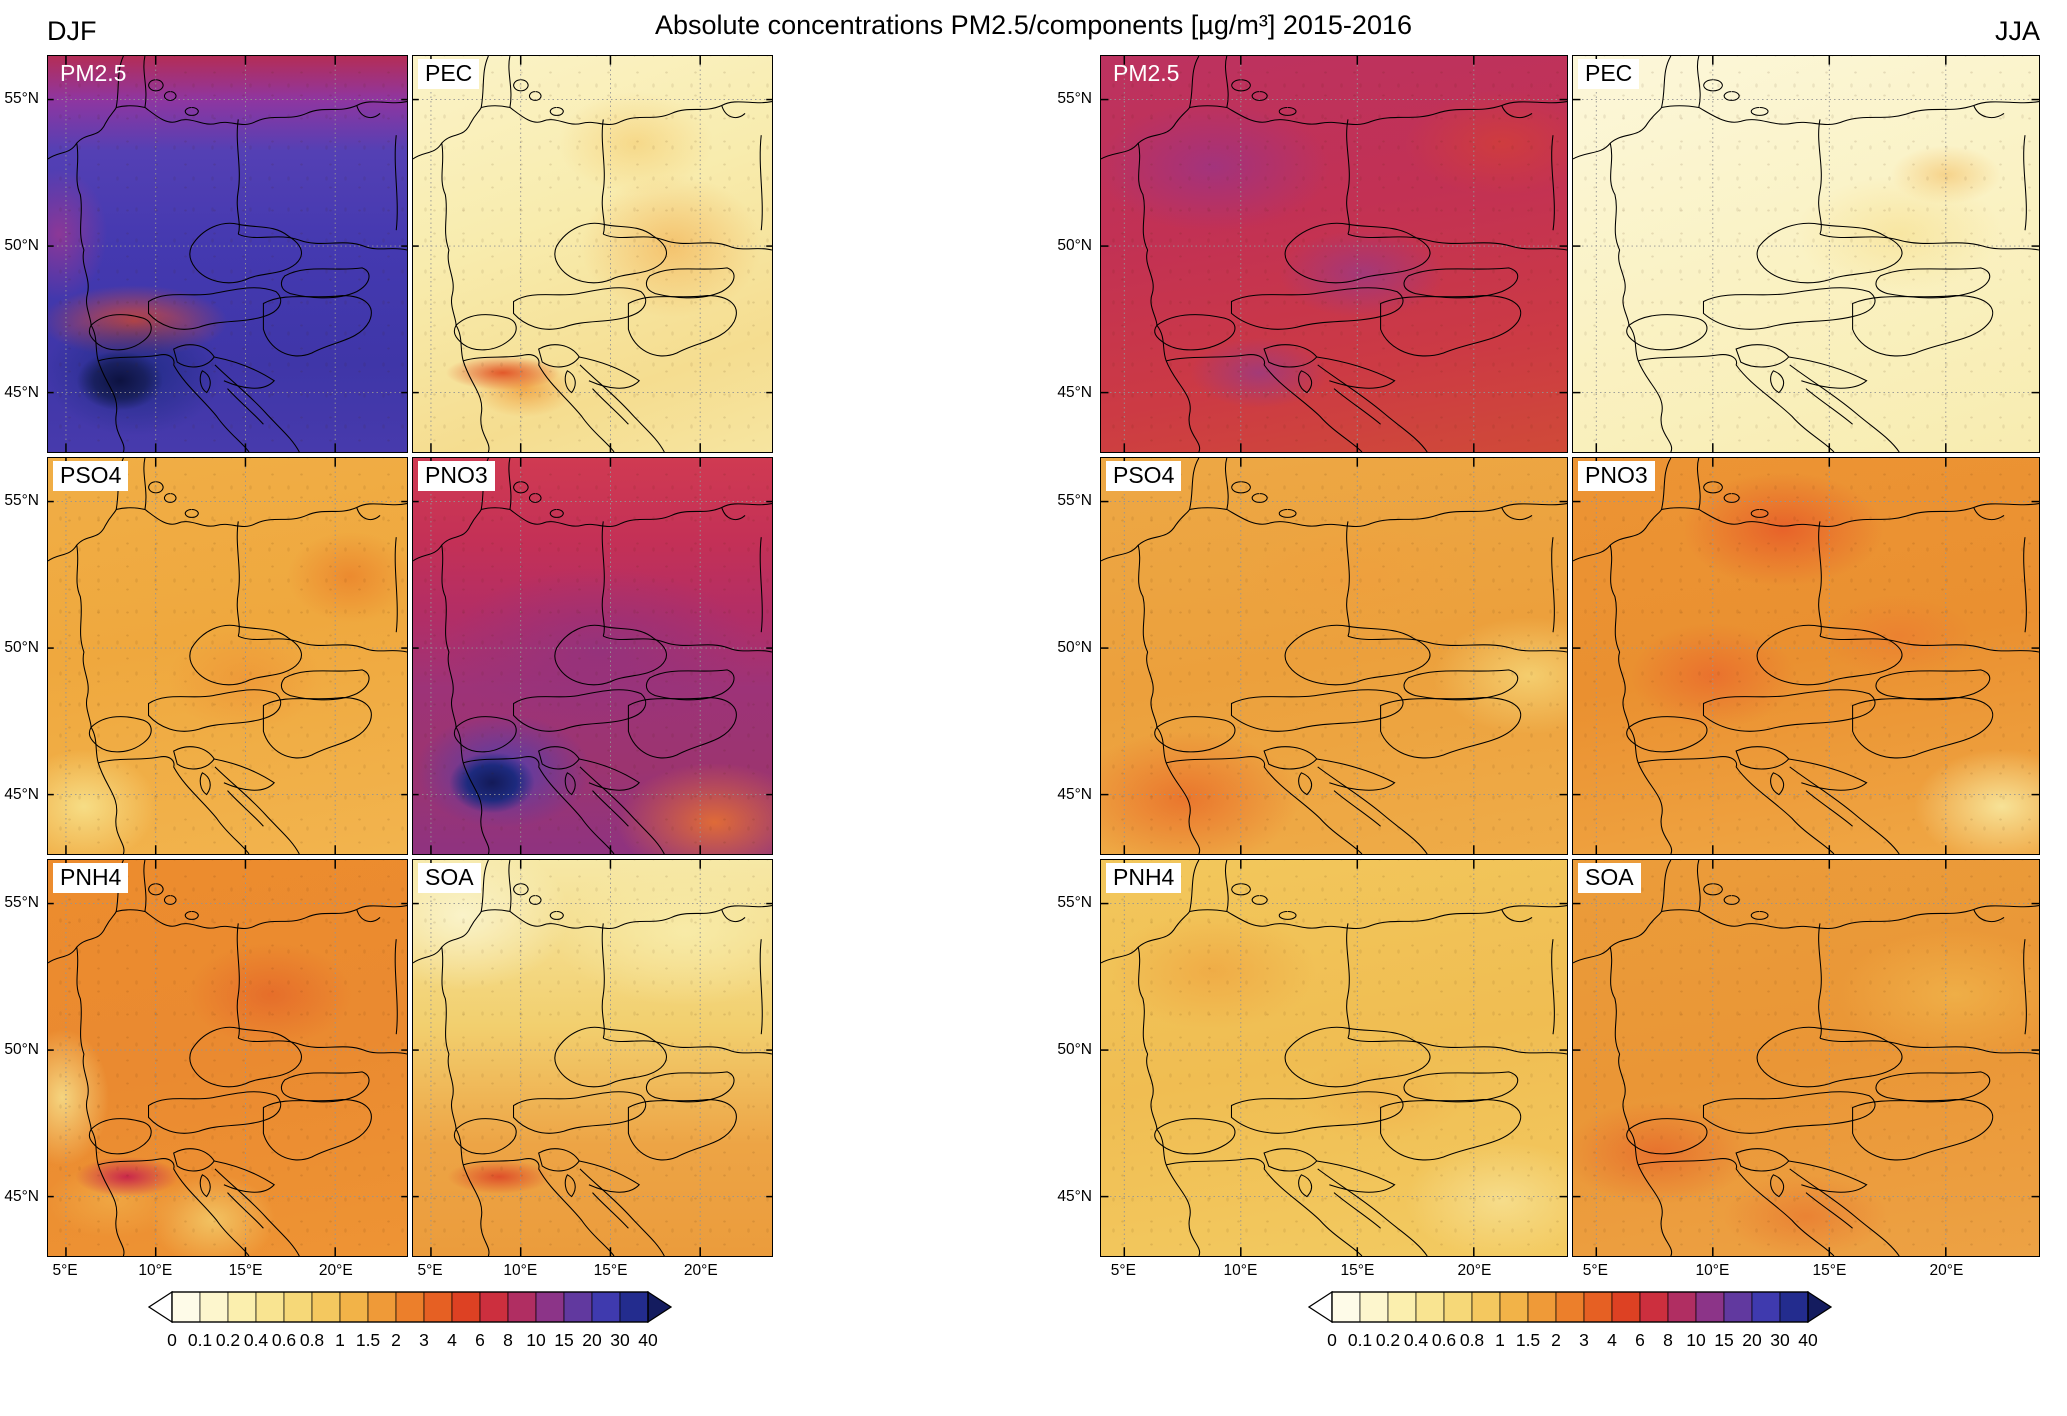 This screenshot has width=2067, height=1416. Describe the element at coordinates (1570, 1309) in the screenshot. I see `colorbar-gradient-jja` at that location.